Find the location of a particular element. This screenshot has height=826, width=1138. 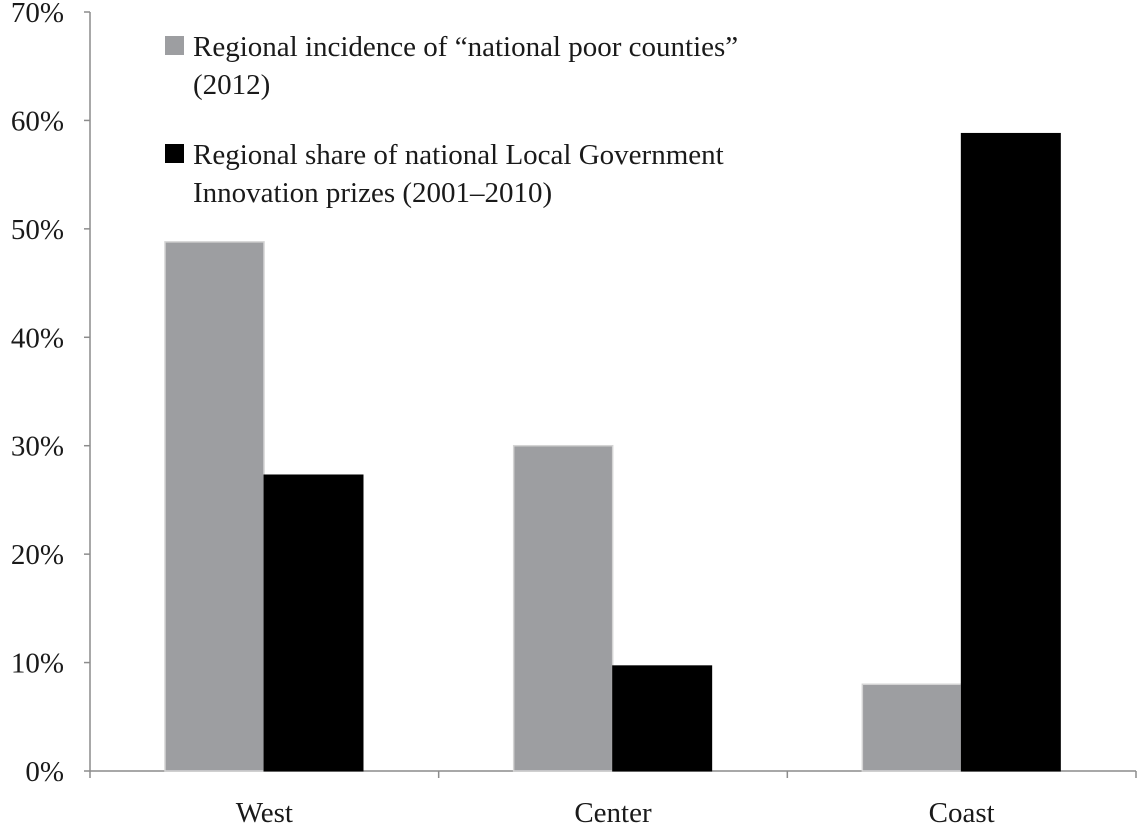

y-tick-label: 10% is located at coordinates (37, 664).